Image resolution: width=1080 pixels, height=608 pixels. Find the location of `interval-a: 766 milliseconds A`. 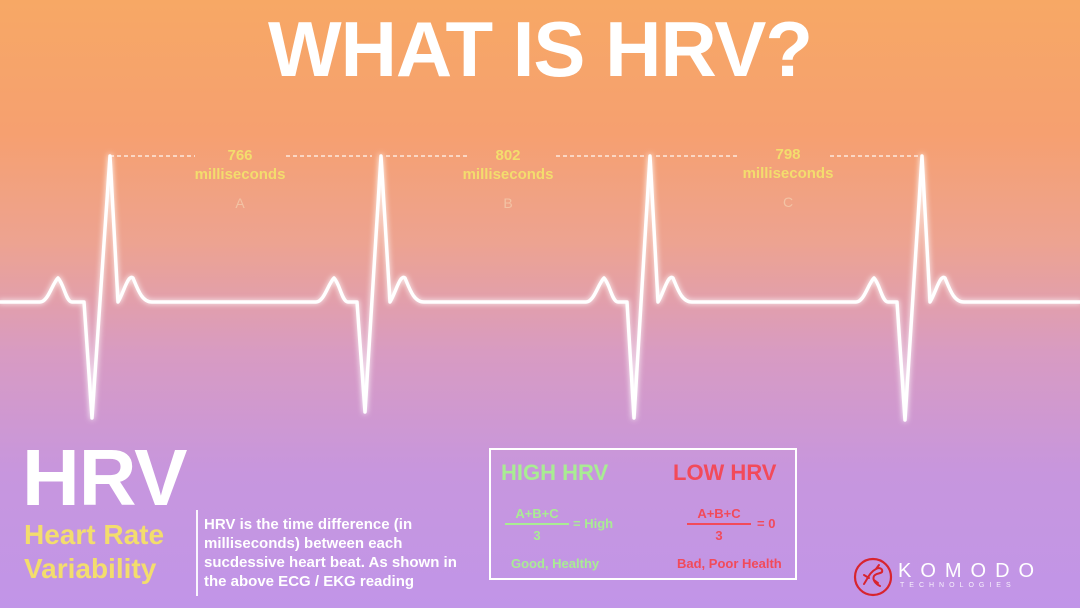

interval-a: 766 milliseconds A is located at coordinates (240, 179).